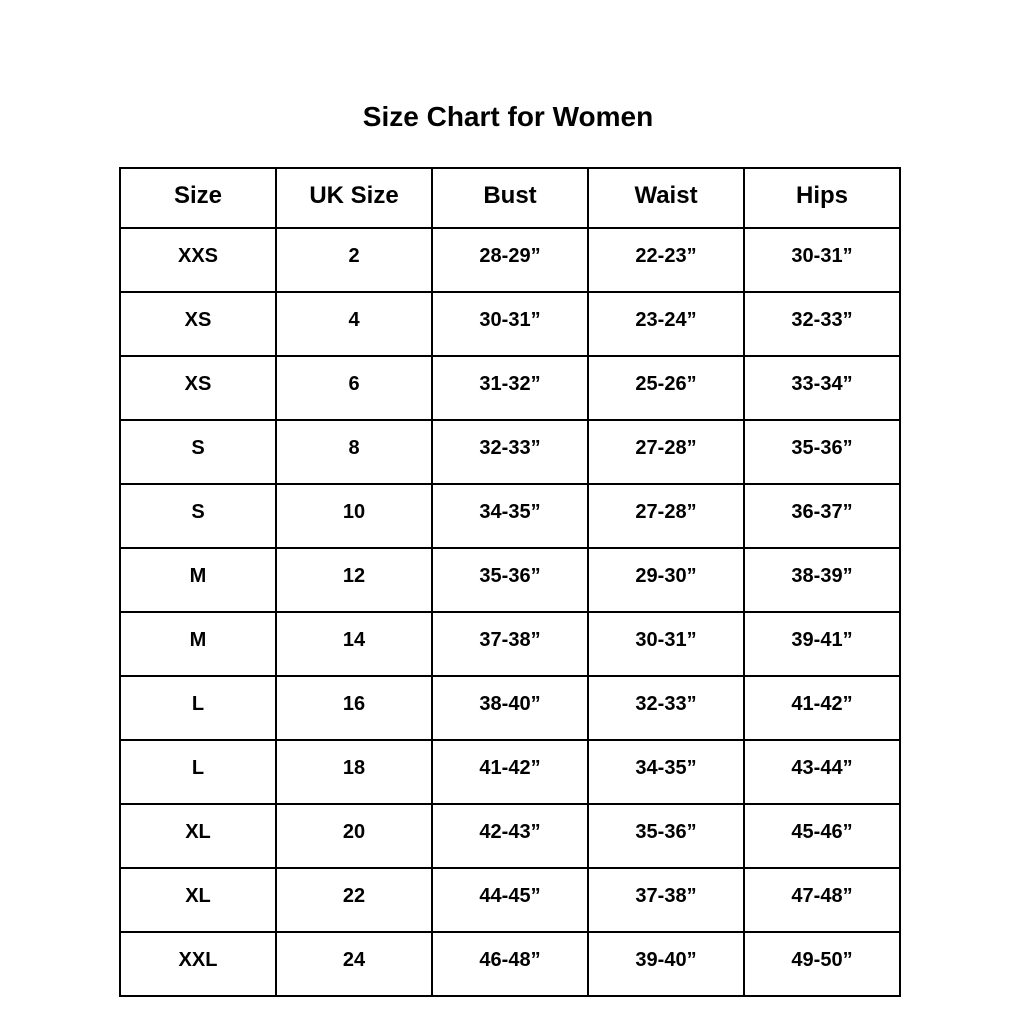 The height and width of the screenshot is (1024, 1024). I want to click on table-row: XL 20 42-43” 35-36” 45-46”, so click(510, 836).